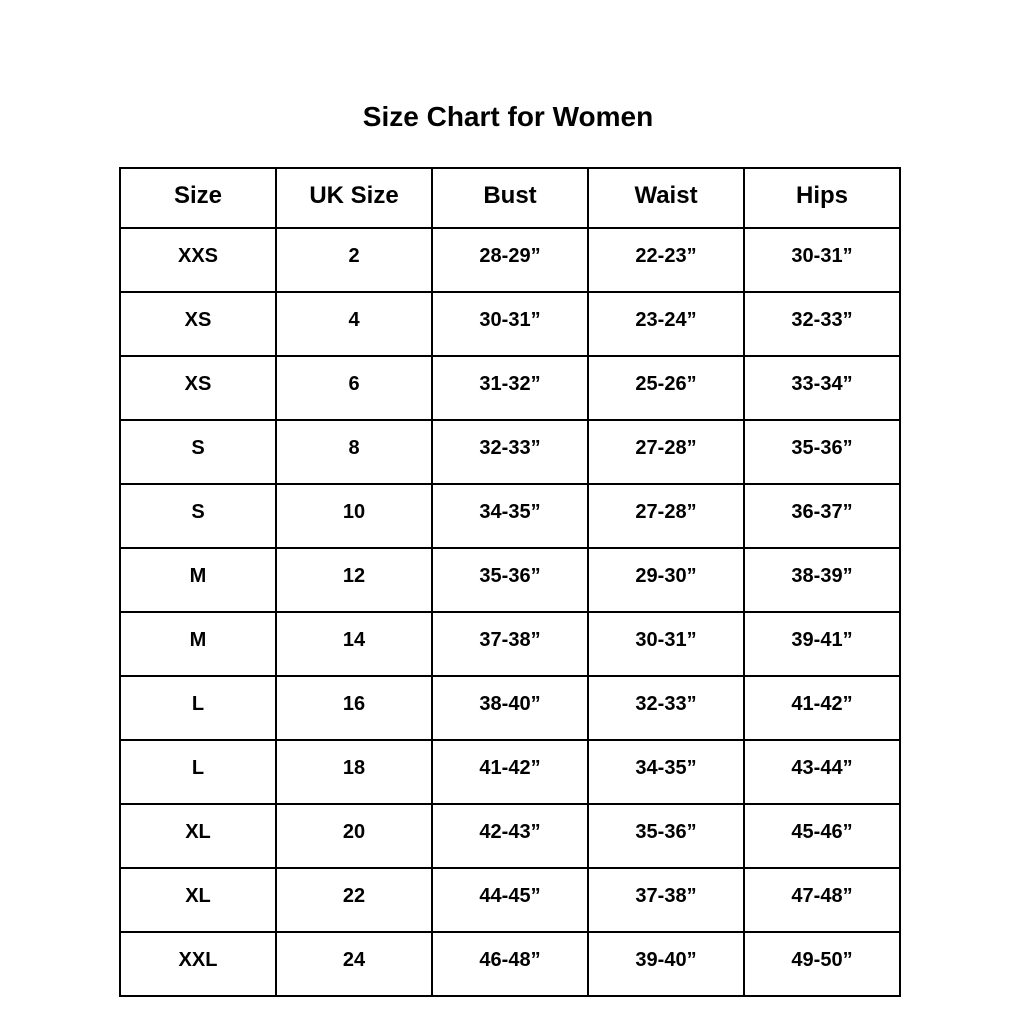 The height and width of the screenshot is (1024, 1024). I want to click on table-row: XL 20 42-43” 35-36” 45-46”, so click(510, 836).